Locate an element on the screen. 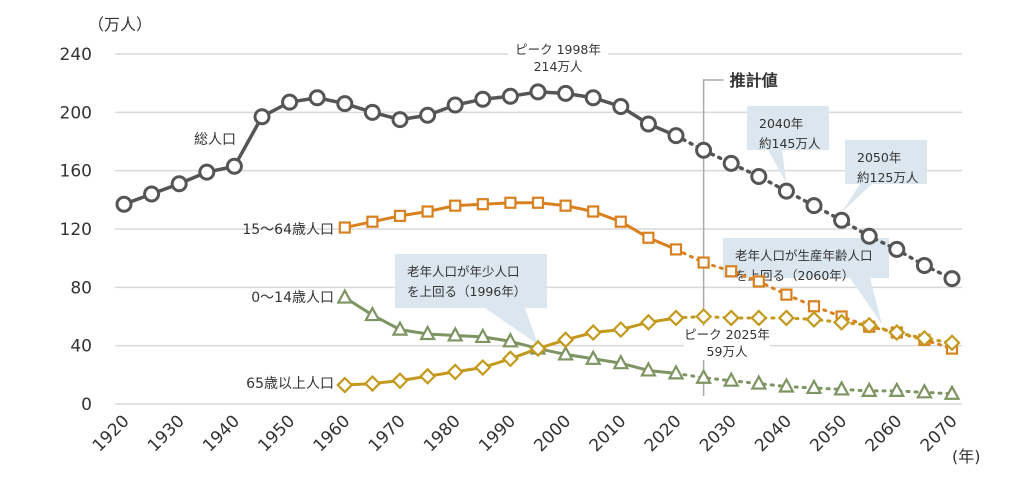 This screenshot has width=1024, height=488. series-label: 65歳以上人口 is located at coordinates (290, 384).